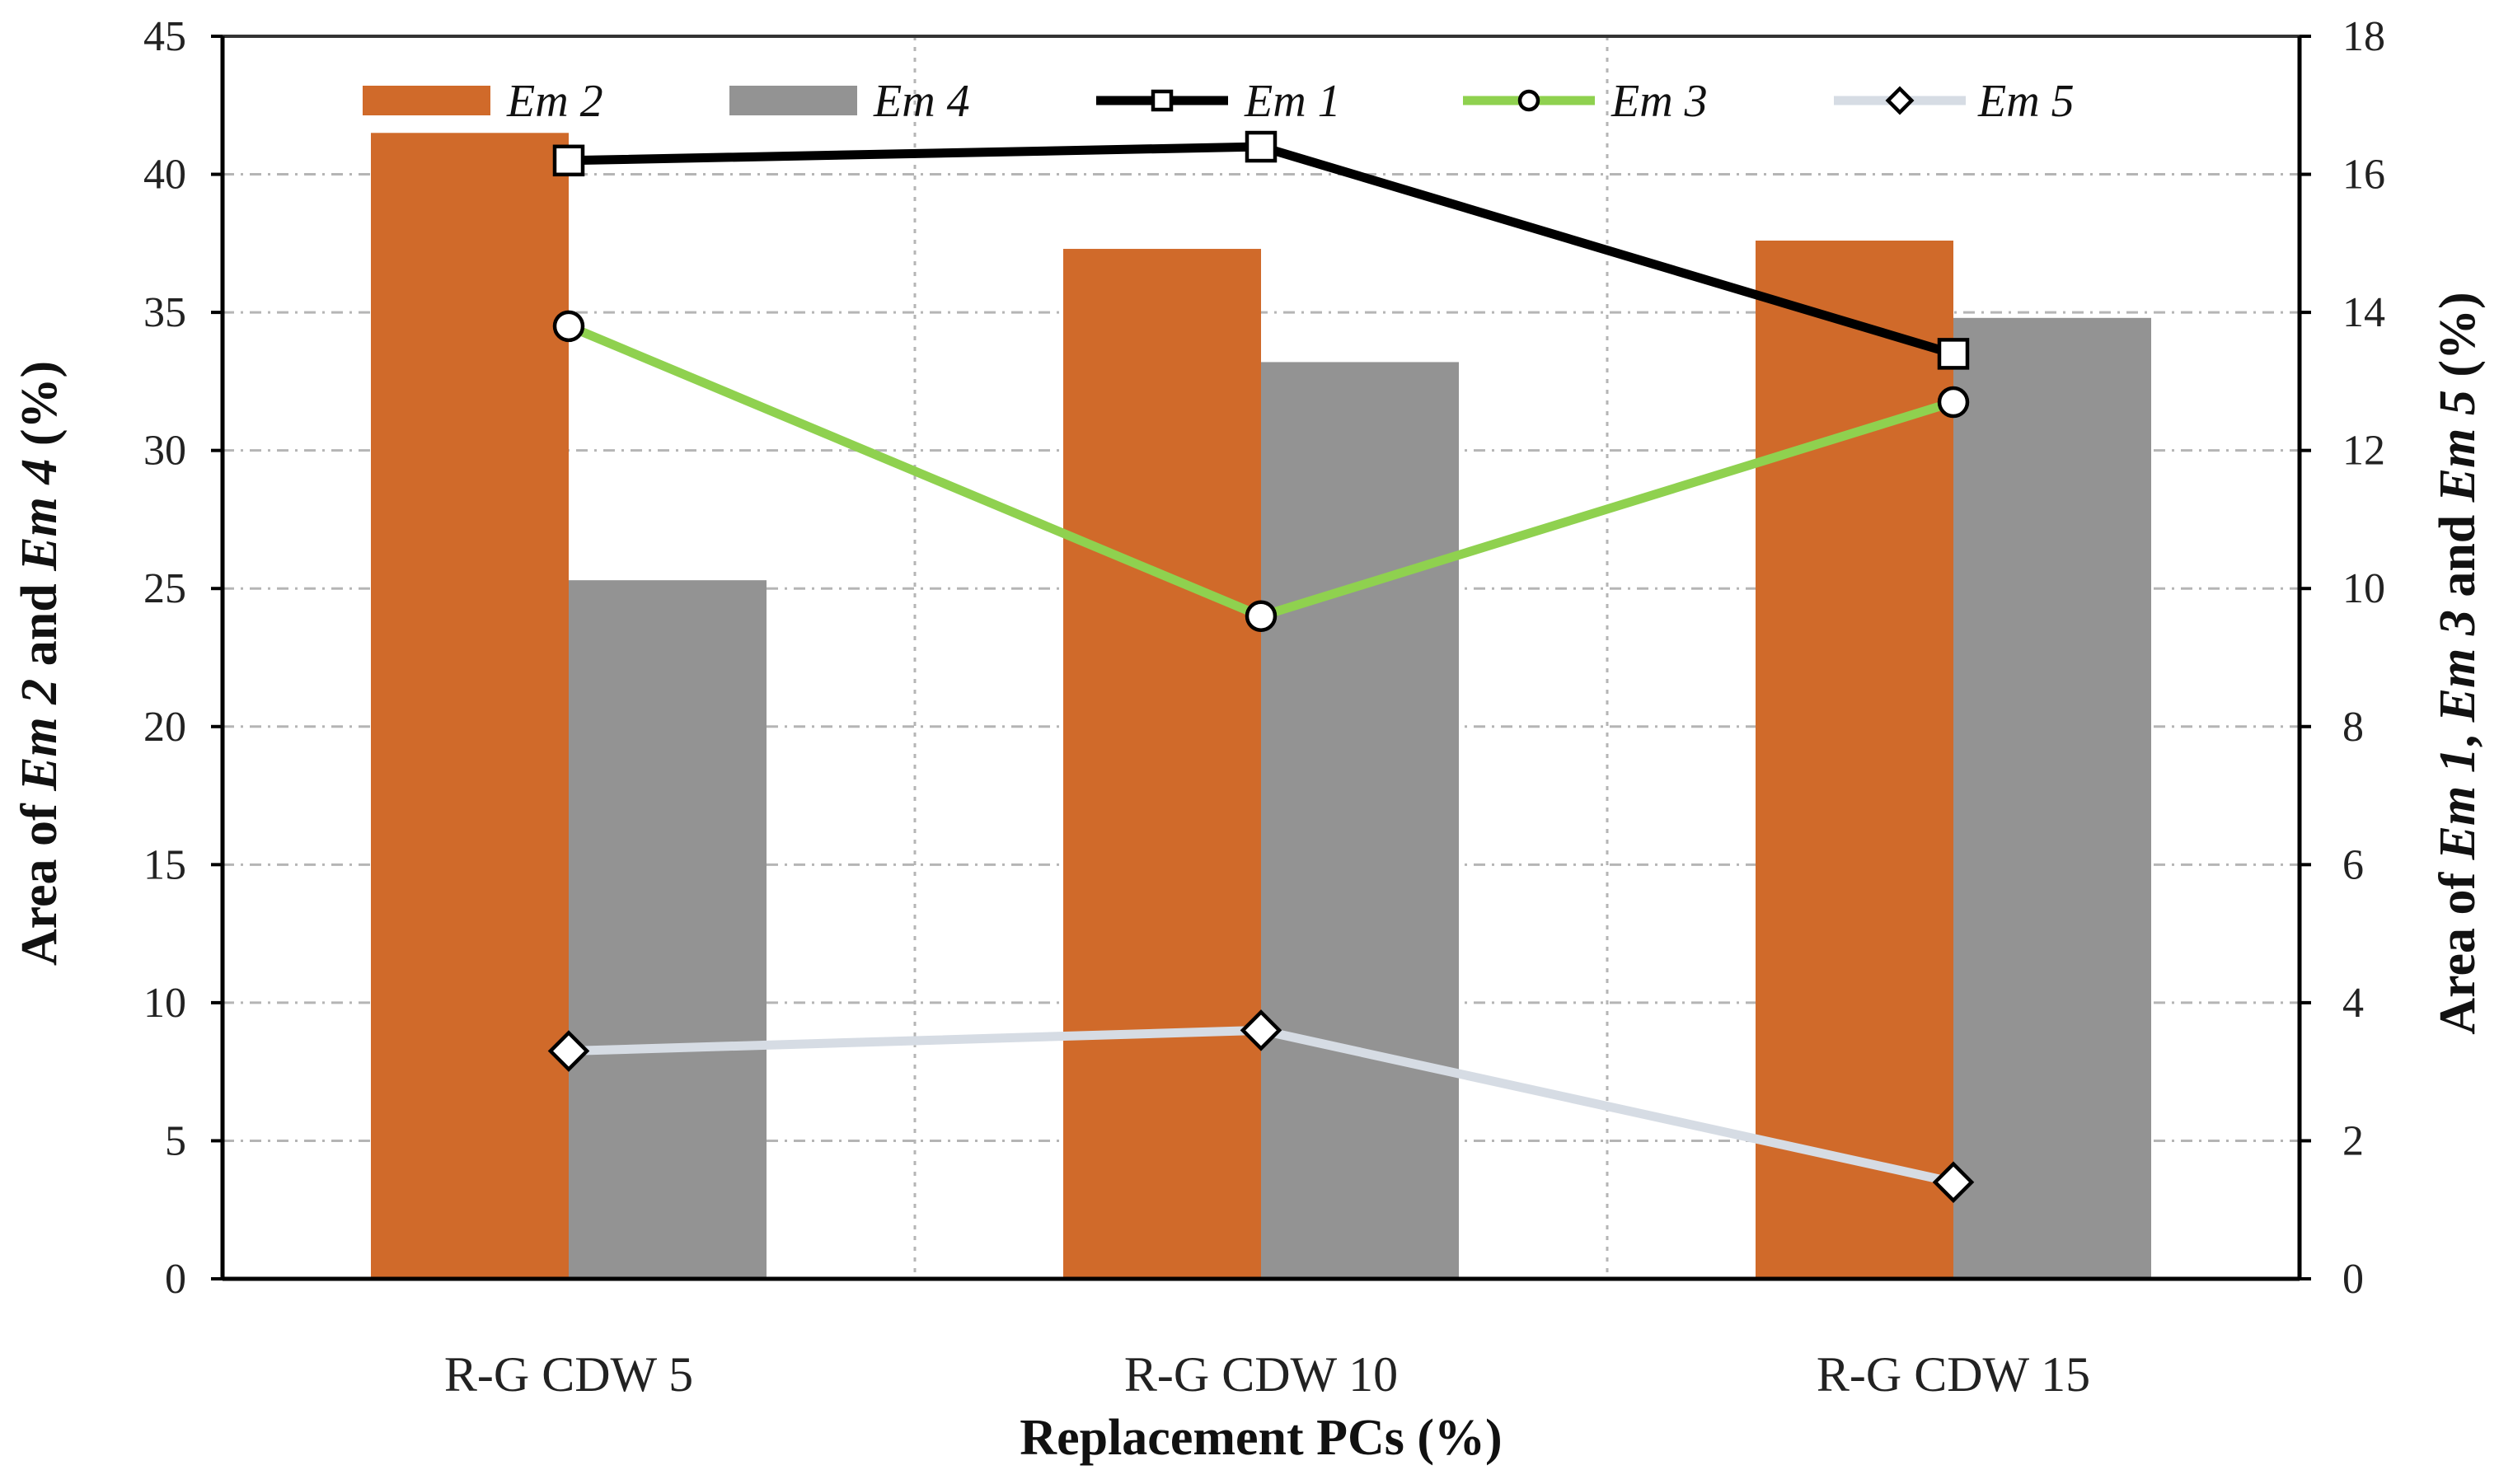 The height and width of the screenshot is (1484, 2499). What do you see at coordinates (2353, 1141) in the screenshot?
I see `y-right-tick-label: 2` at bounding box center [2353, 1141].